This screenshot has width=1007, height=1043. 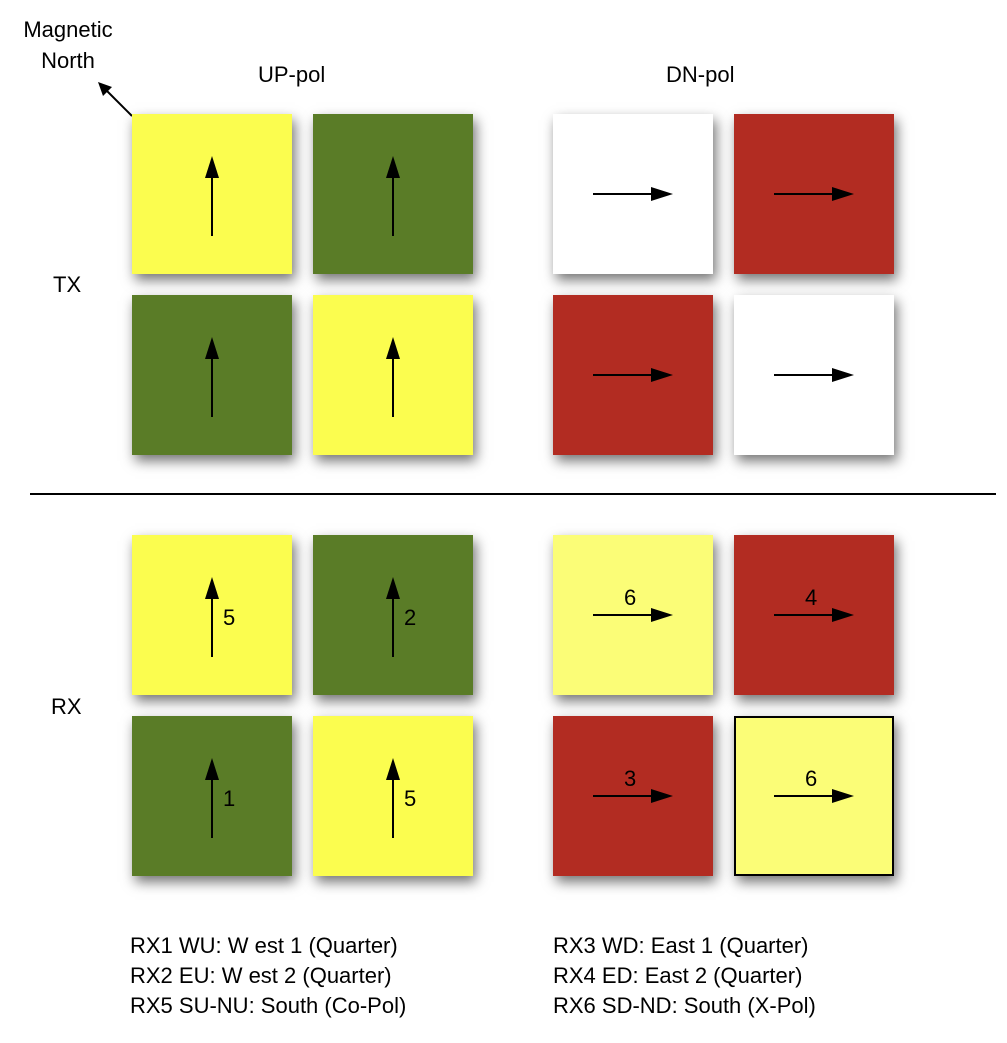 What do you see at coordinates (68, 29) in the screenshot?
I see `magnetic-north-line1: Magnetic` at bounding box center [68, 29].